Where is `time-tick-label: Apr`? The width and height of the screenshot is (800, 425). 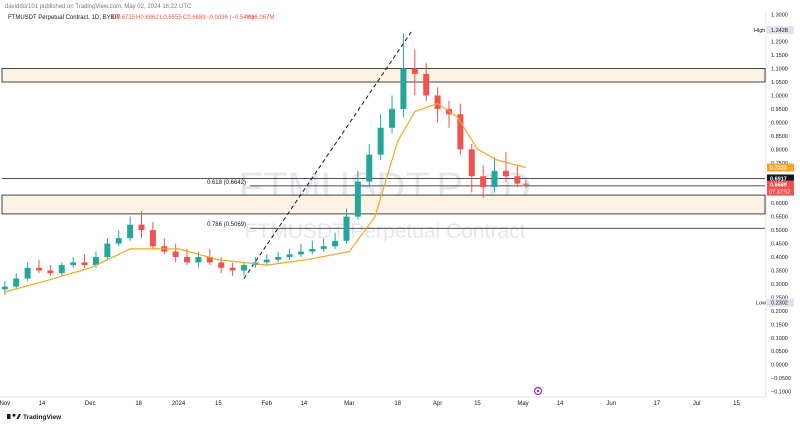
time-tick-label: Apr is located at coordinates (437, 404).